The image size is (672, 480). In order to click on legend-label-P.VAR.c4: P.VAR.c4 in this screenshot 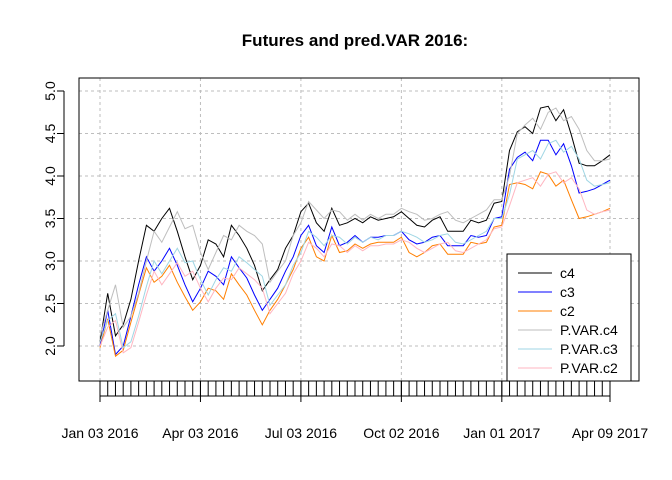, I will do `click(589, 330)`.